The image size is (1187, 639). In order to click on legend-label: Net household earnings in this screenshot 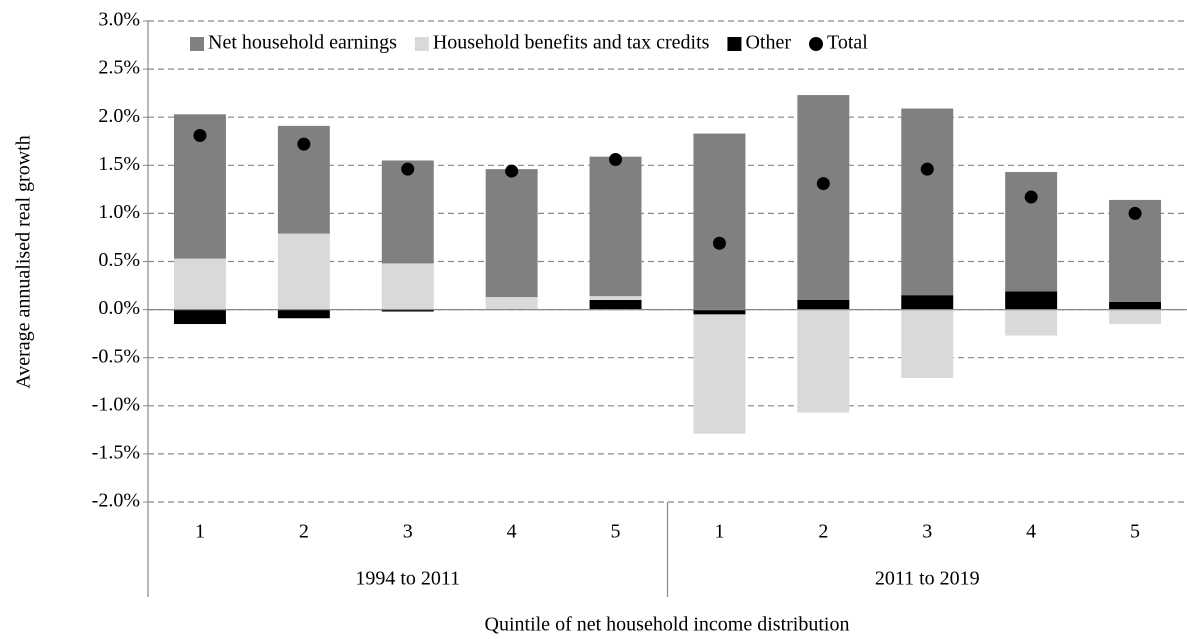, I will do `click(302, 43)`.